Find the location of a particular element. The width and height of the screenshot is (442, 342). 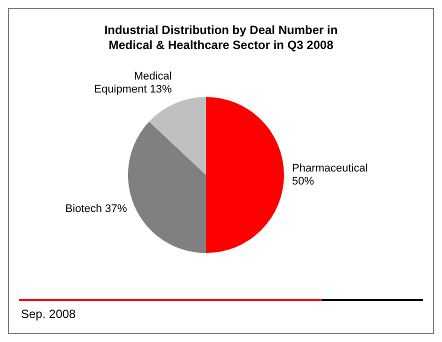

chart-title: Industrial Distribution by Deal Number in Medical & Healthcare Sector in Q3 2008 is located at coordinates (221, 38).